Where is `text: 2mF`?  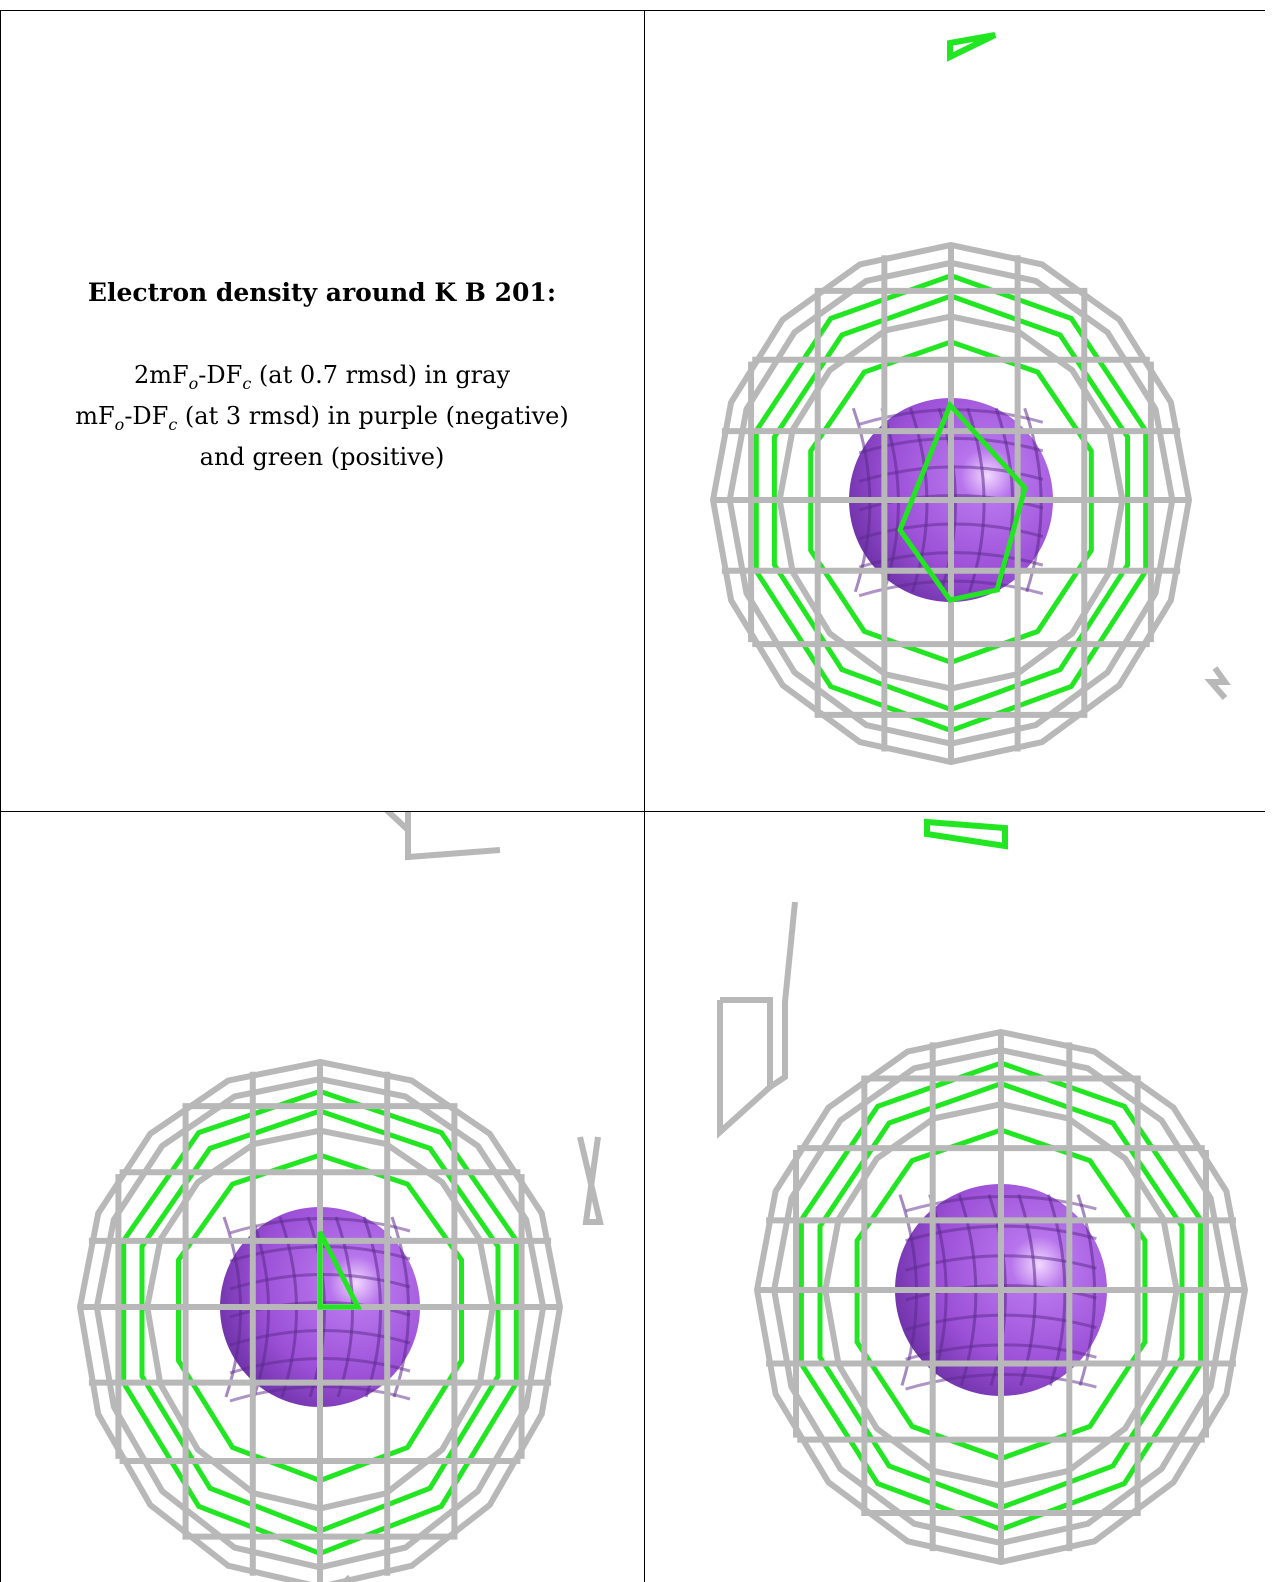 text: 2mF is located at coordinates (161, 375).